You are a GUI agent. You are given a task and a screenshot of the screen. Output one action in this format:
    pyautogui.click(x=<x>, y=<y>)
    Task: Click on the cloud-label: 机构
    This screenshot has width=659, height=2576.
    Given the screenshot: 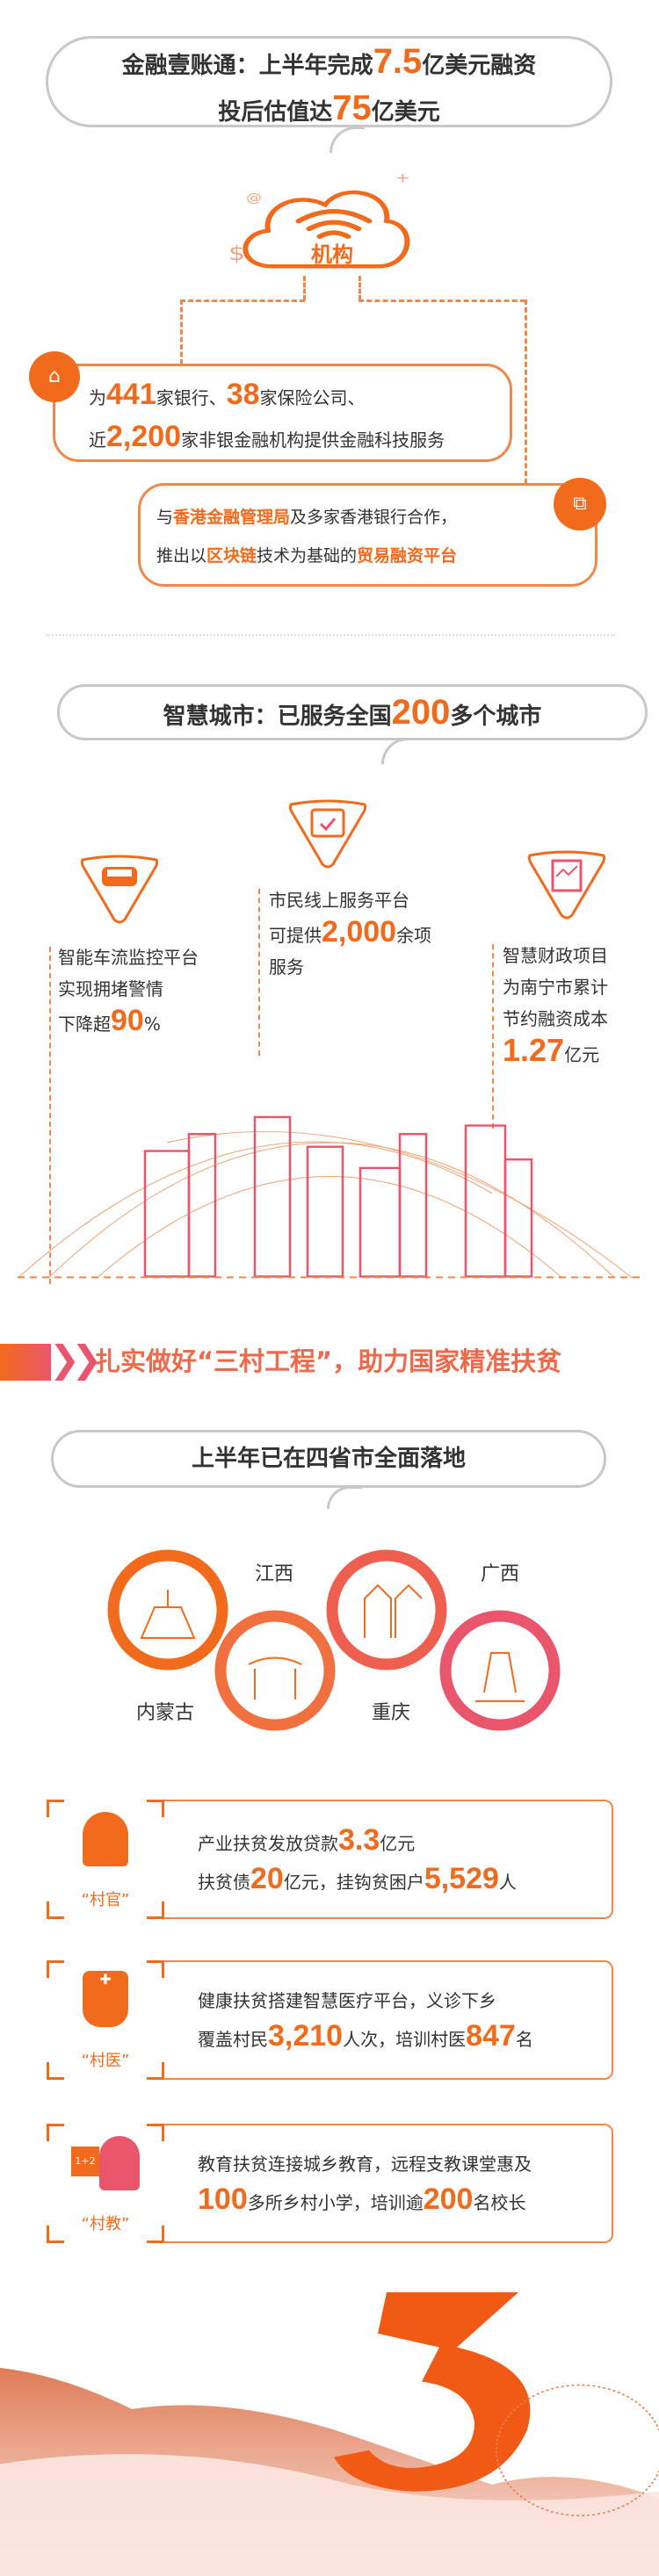 What is the action you would take?
    pyautogui.click(x=332, y=254)
    